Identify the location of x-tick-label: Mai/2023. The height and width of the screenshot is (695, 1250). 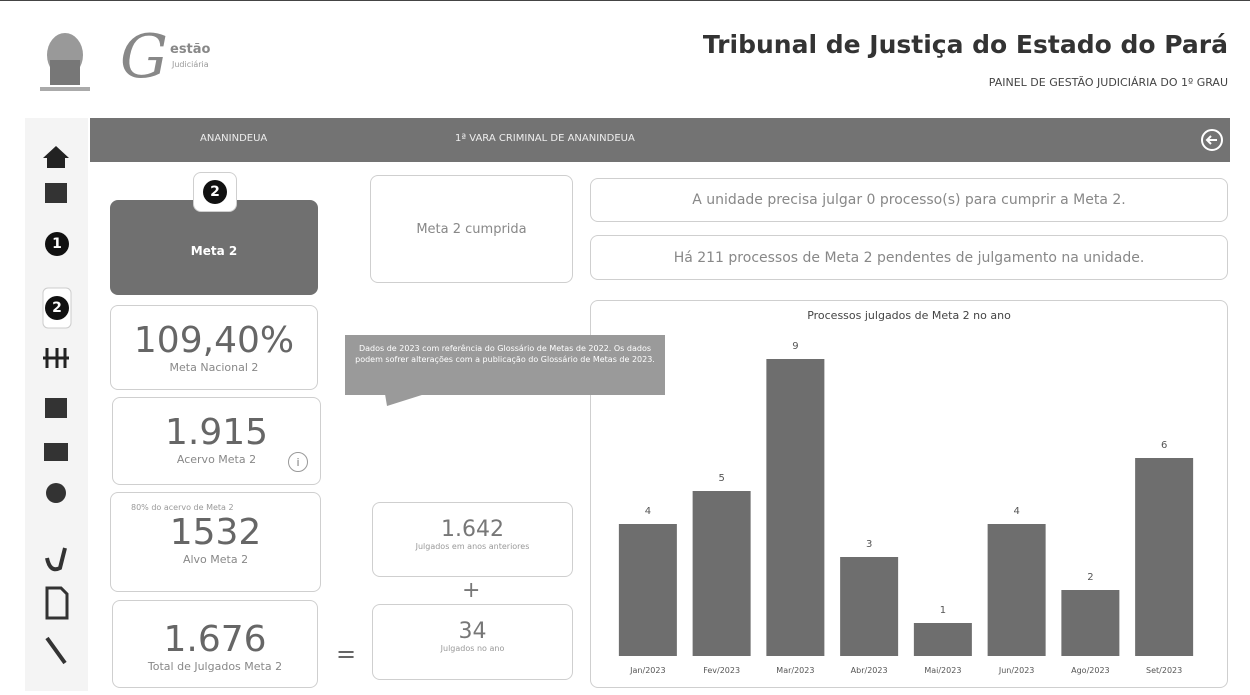
(942, 670).